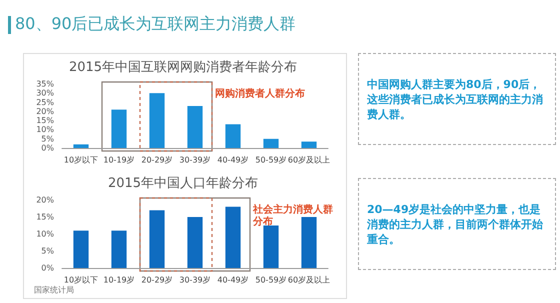  Describe the element at coordinates (183, 183) in the screenshot. I see `chart-title: 2015年中国人口年龄分布` at that location.